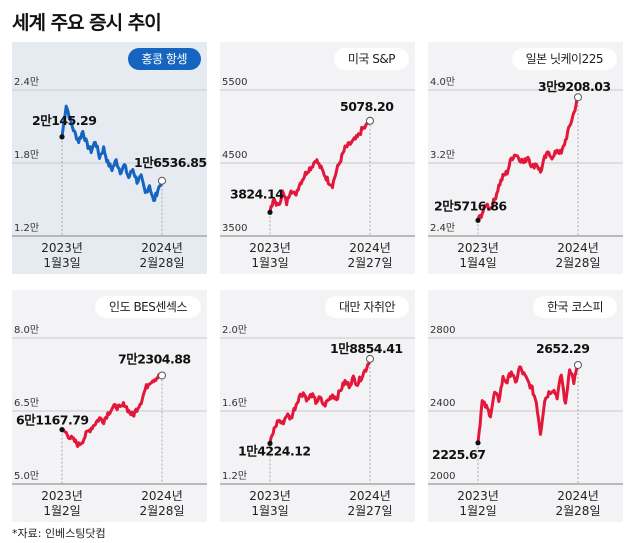 The height and width of the screenshot is (543, 640). I want to click on y-tick-label: 2000, so click(442, 476).